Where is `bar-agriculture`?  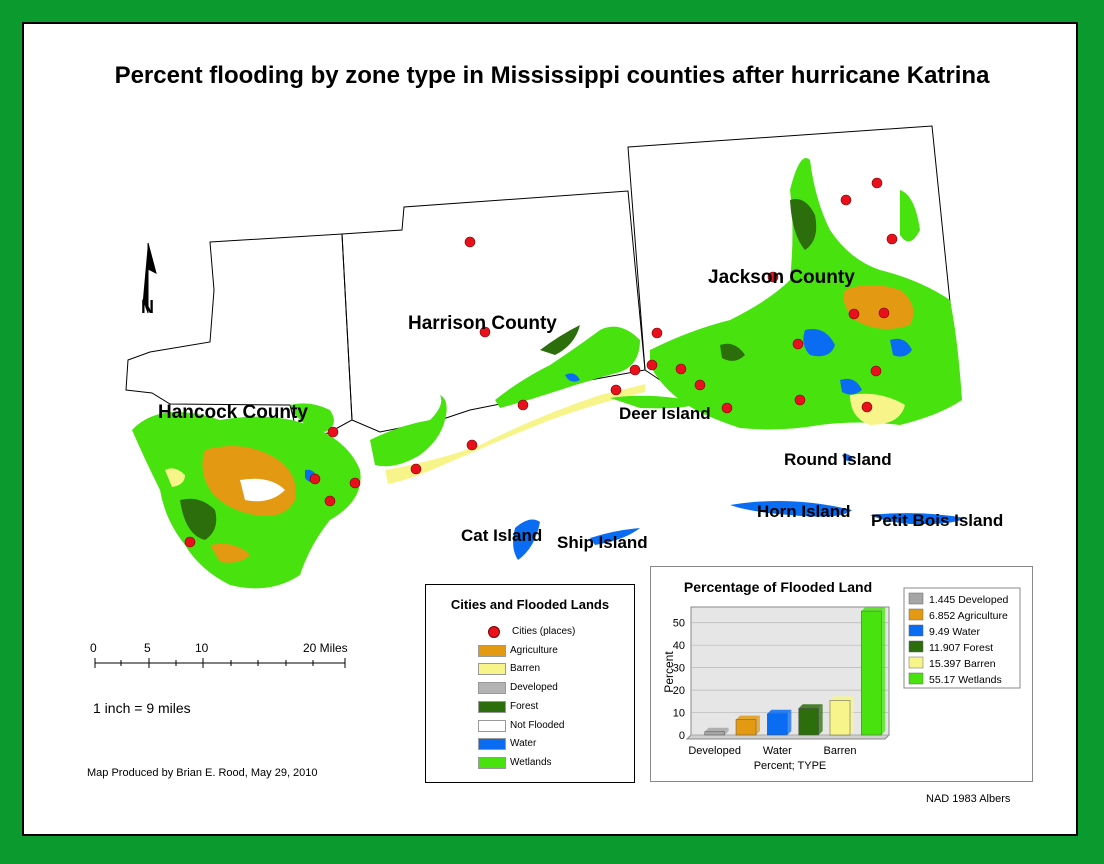 bar-agriculture is located at coordinates (746, 727).